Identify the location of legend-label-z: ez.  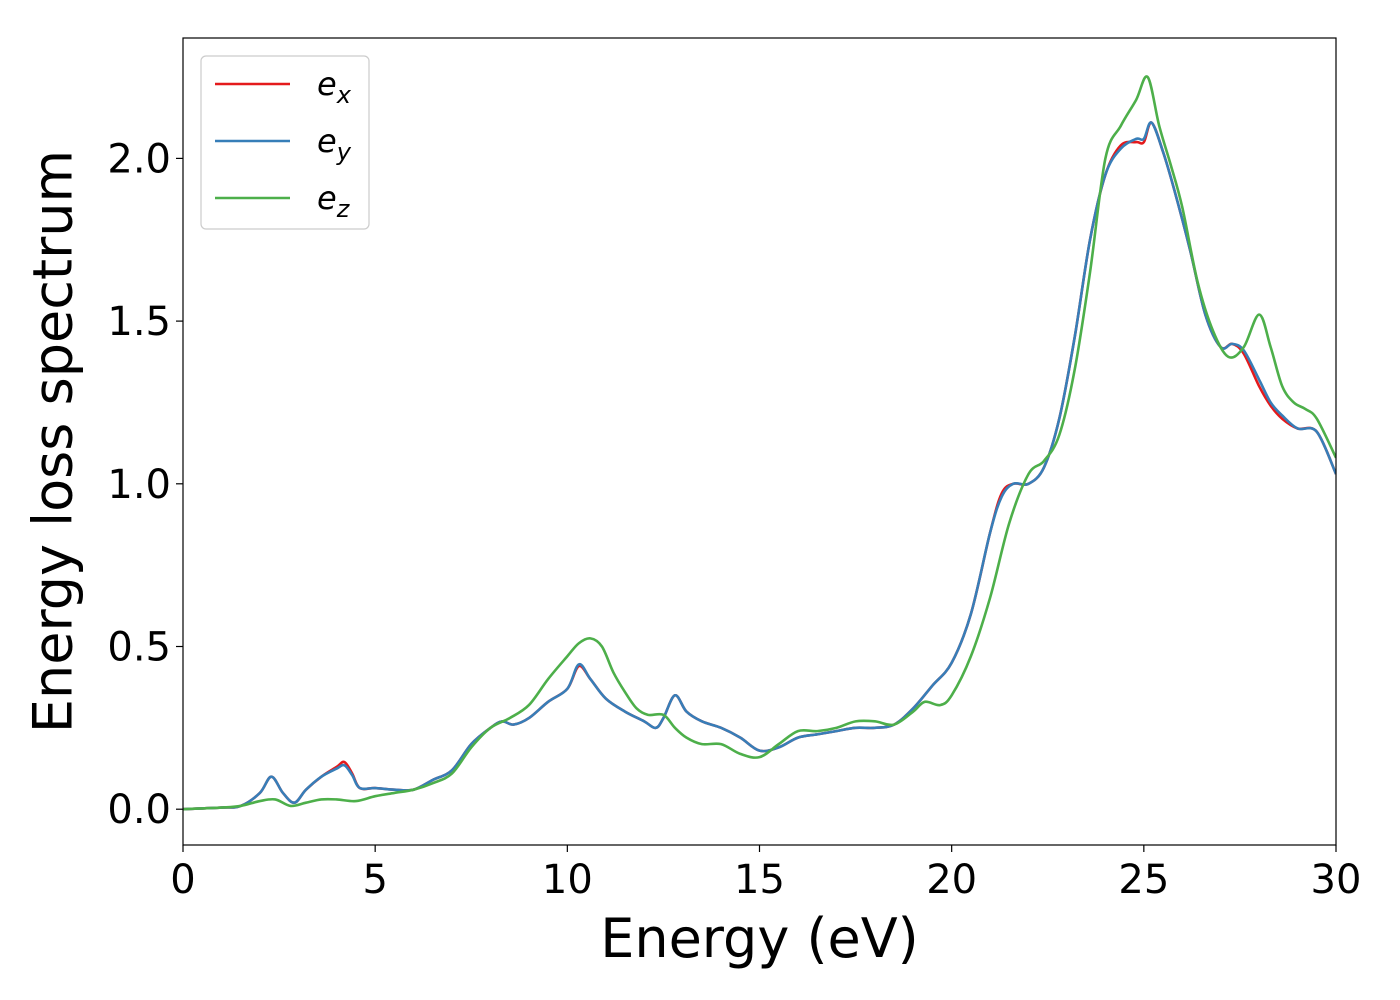
(334, 201).